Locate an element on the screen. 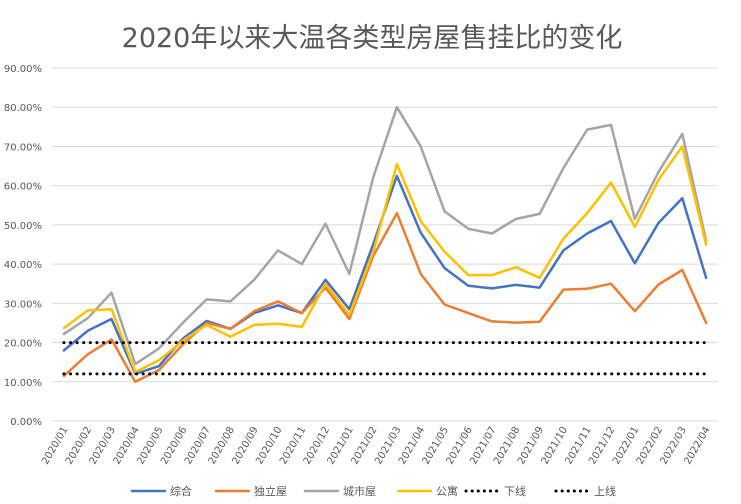 The height and width of the screenshot is (504, 741). legend-label: 上线 is located at coordinates (605, 491).